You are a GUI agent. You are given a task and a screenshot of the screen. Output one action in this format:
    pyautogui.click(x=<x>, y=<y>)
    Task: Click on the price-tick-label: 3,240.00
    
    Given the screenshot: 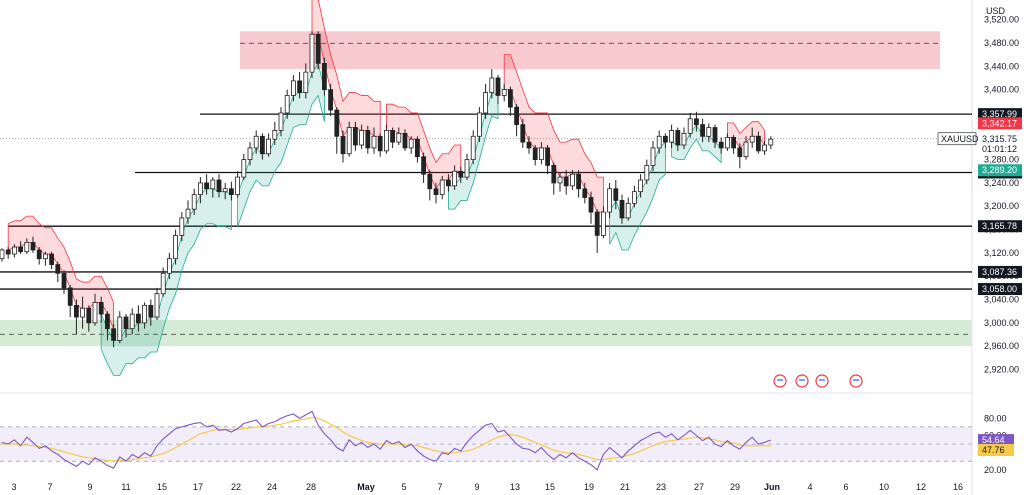 What is the action you would take?
    pyautogui.click(x=1001, y=183)
    